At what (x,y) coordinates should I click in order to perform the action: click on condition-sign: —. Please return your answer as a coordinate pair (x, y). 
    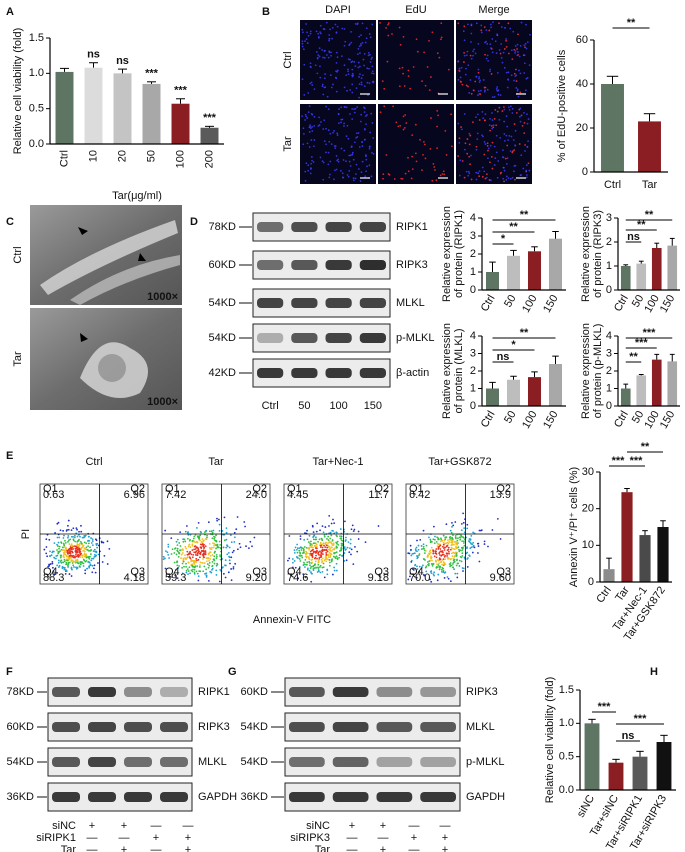
    Looking at the image, I should click on (124, 838).